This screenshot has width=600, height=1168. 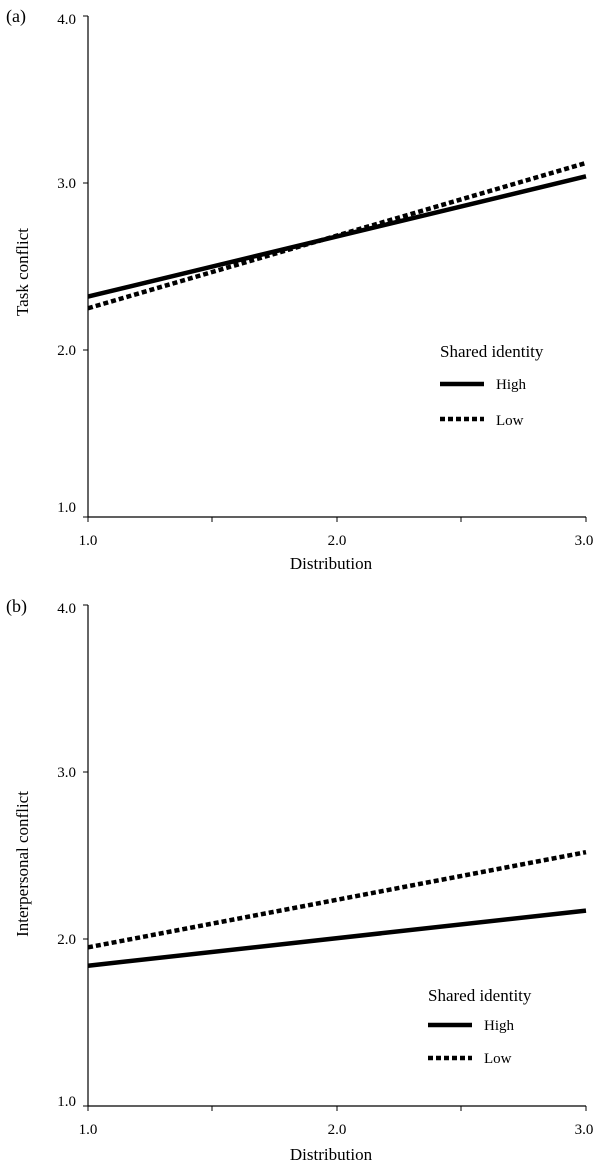 What do you see at coordinates (22, 864) in the screenshot?
I see `y-axis-title: Interpersonal conflict` at bounding box center [22, 864].